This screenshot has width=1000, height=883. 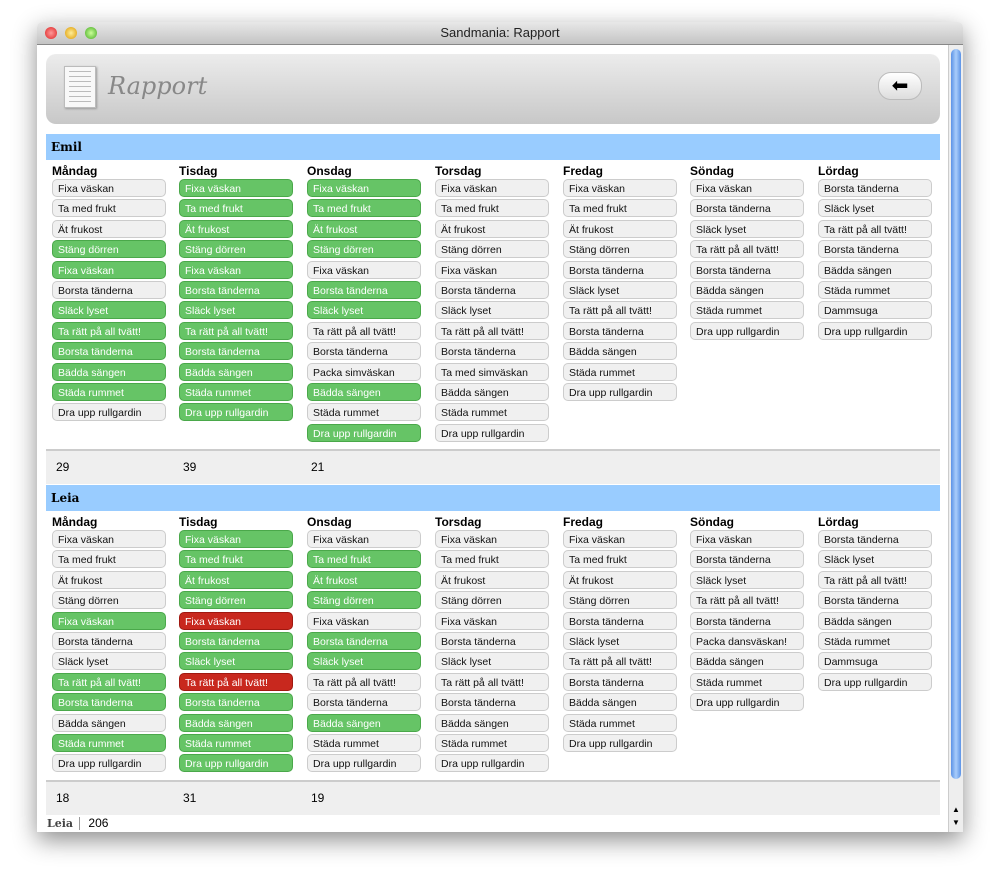 I want to click on task-item: Packa simväskan, so click(x=364, y=371).